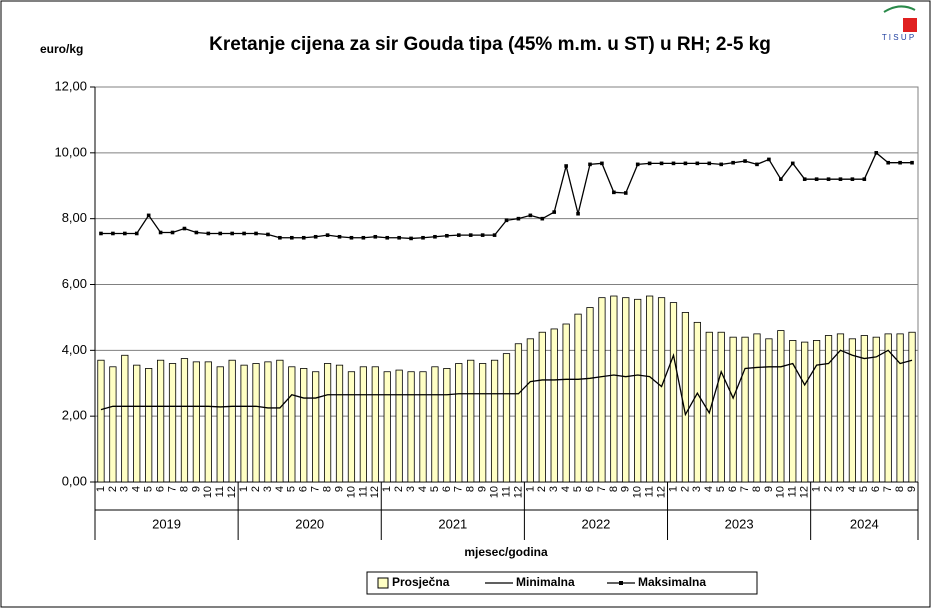 The image size is (931, 608). What do you see at coordinates (621, 583) in the screenshot?
I see `legend-marker` at bounding box center [621, 583].